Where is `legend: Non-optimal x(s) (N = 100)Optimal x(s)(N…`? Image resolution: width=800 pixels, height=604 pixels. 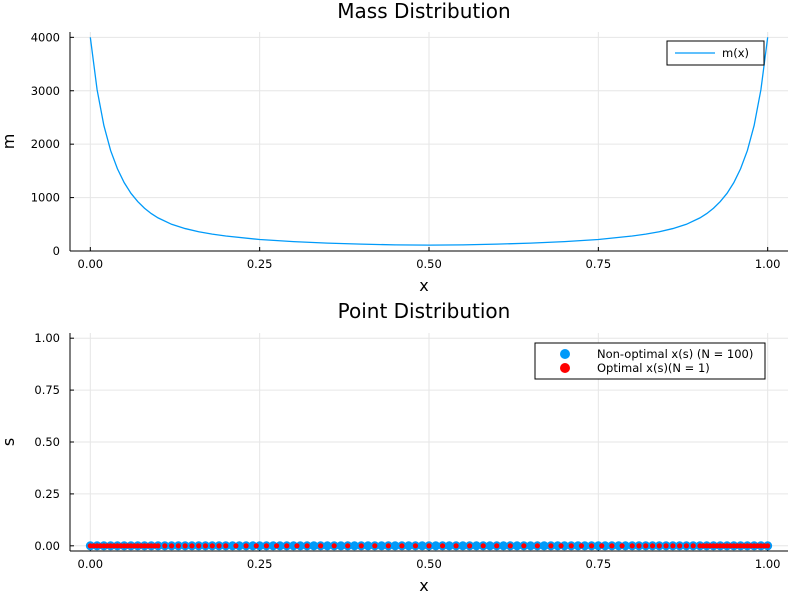
legend: Non-optimal x(s) (N = 100)Optimal x(s)(N… is located at coordinates (650, 361).